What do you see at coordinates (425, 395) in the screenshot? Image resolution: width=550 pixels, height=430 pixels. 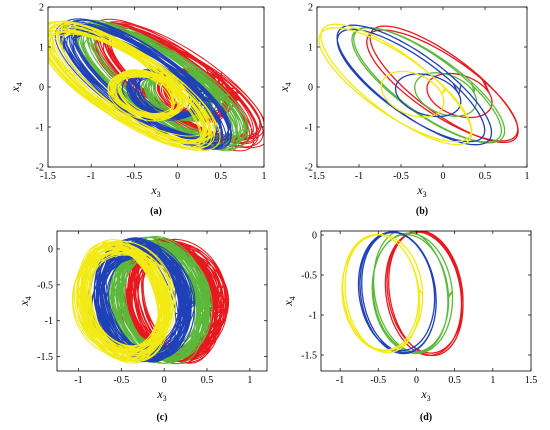 I see `x-axis-label-d: x3` at bounding box center [425, 395].